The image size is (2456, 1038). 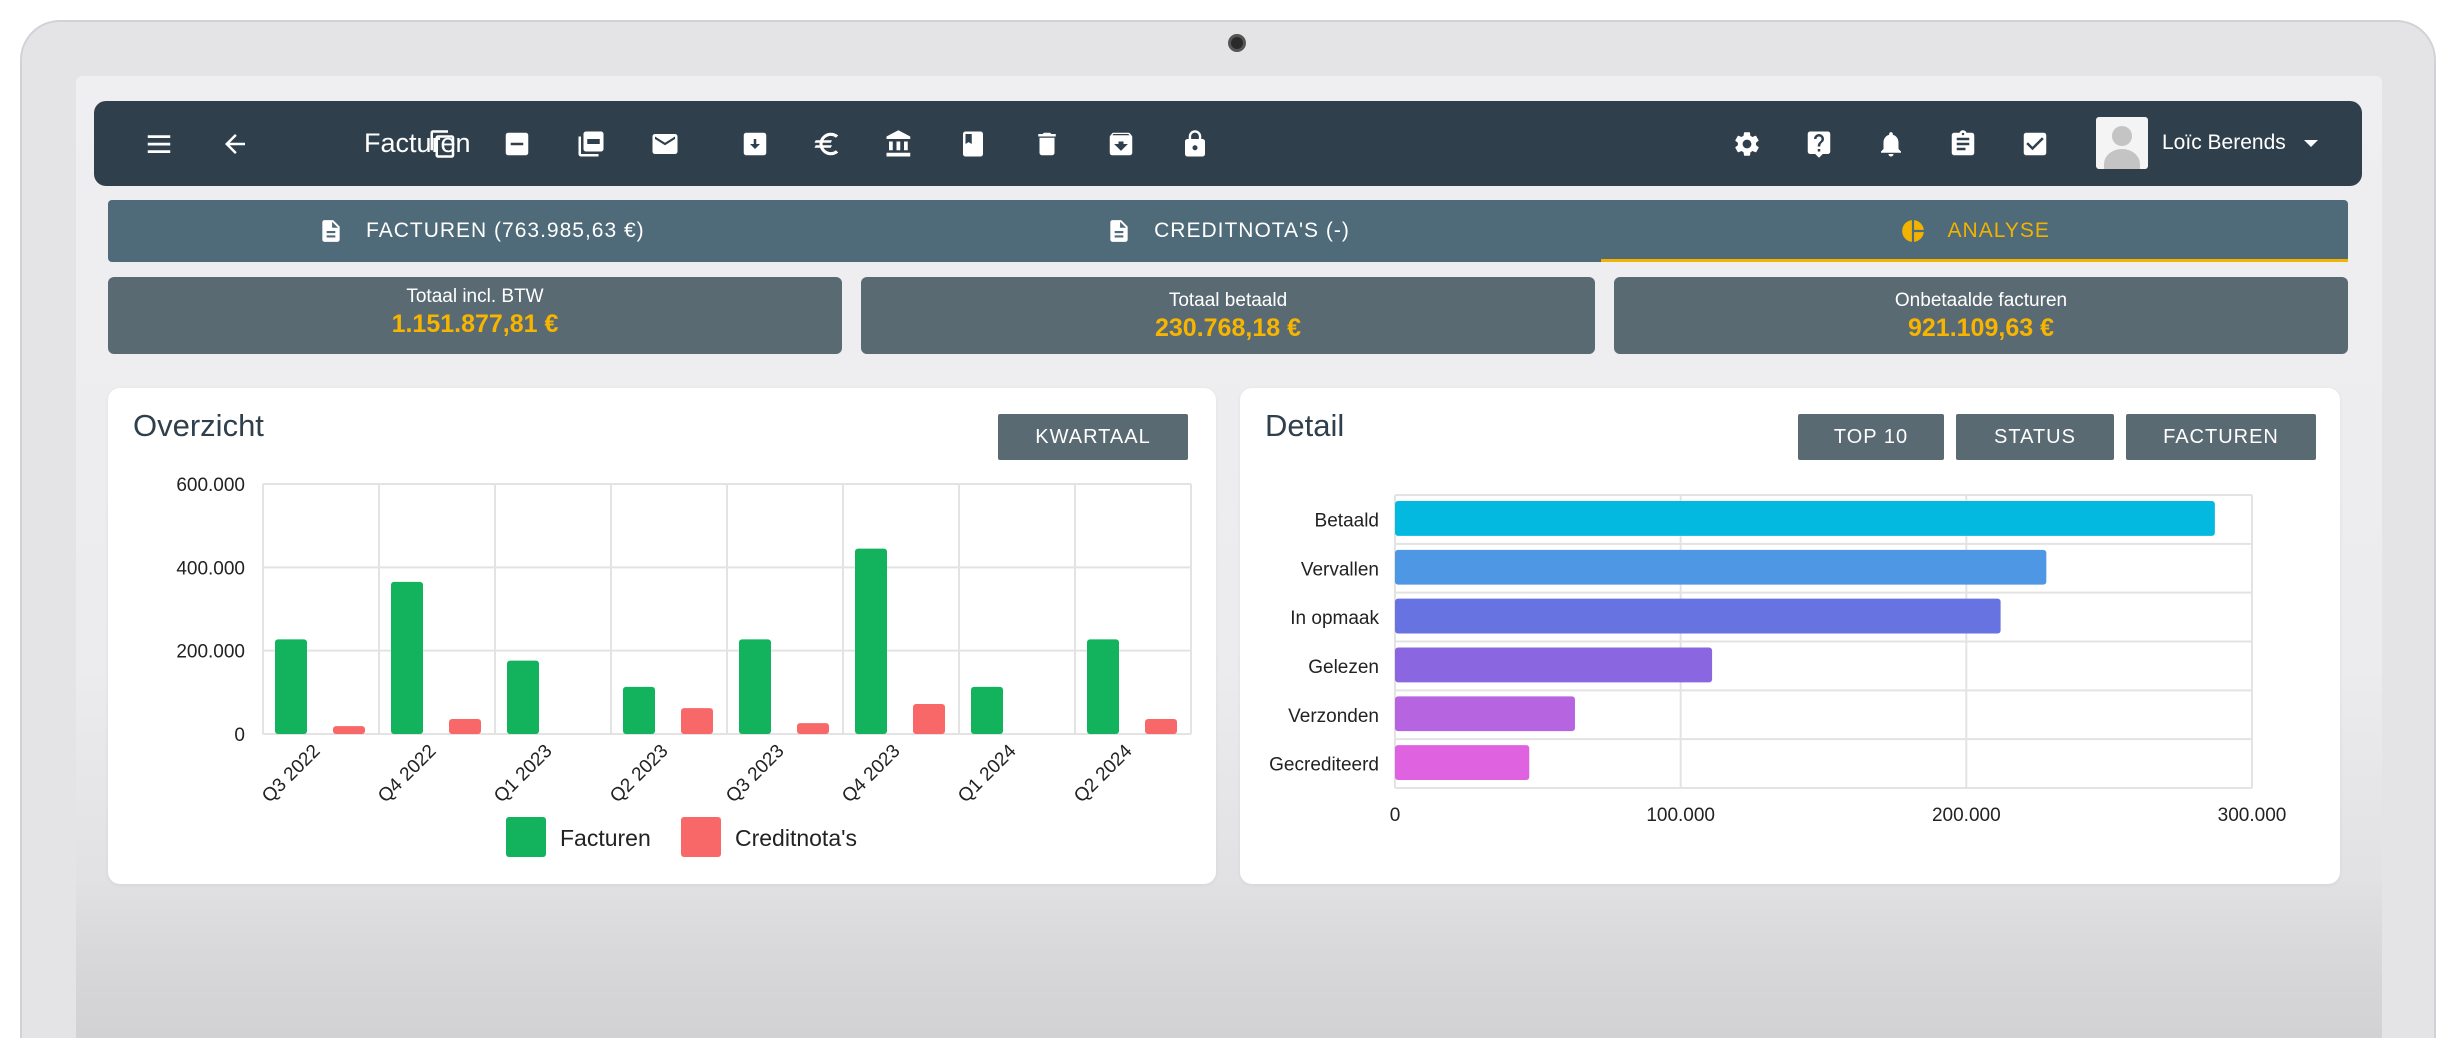 I want to click on pdf-icon, so click(x=591, y=143).